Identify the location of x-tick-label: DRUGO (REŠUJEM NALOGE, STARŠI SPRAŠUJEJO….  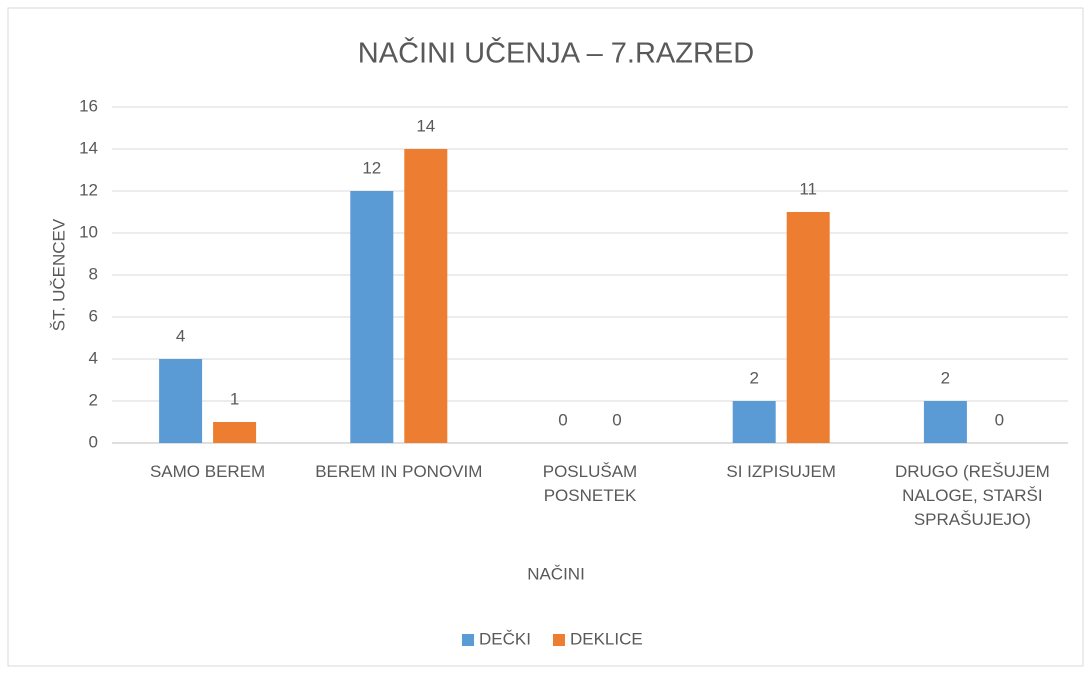
(972, 495).